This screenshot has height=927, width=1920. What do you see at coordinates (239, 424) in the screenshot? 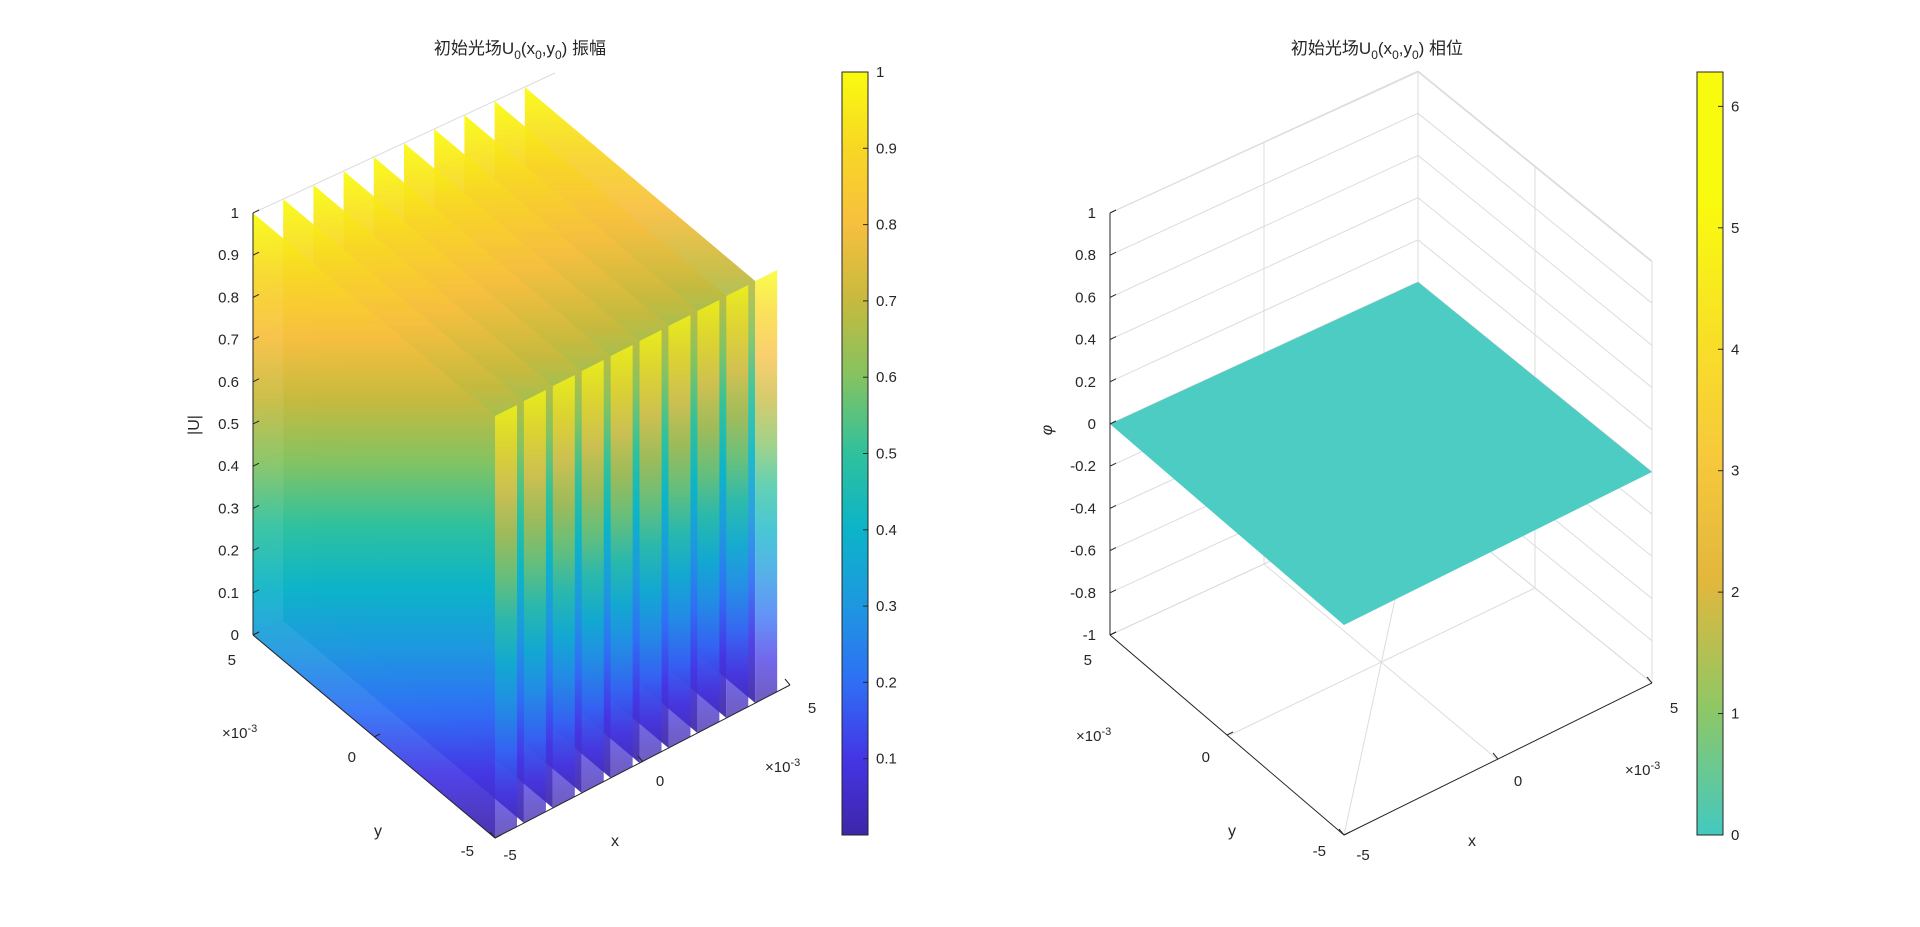
I see `amplitude-z-ticks: 0 0.1 0.2 0.3 0.4 0.5 0.6 0.7 0.8 0.9 1` at bounding box center [239, 424].